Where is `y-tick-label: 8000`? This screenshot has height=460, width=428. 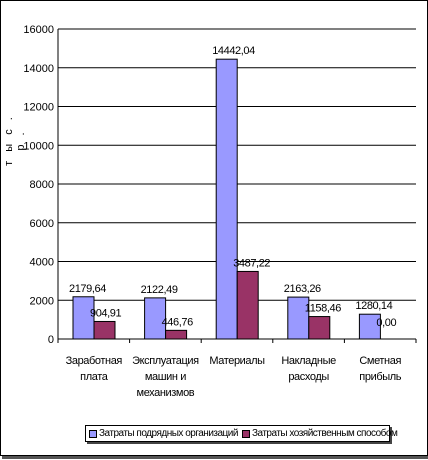
y-tick-label: 8000 is located at coordinates (42, 185).